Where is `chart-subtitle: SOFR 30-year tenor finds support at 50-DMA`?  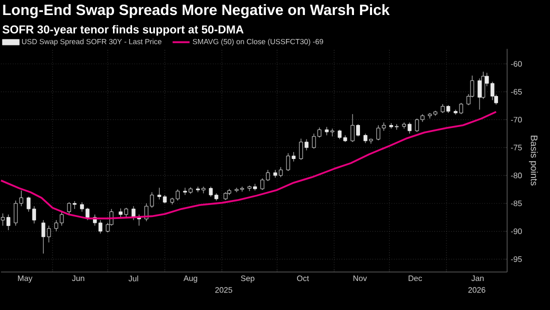 chart-subtitle: SOFR 30-year tenor finds support at 50-DMA is located at coordinates (123, 30).